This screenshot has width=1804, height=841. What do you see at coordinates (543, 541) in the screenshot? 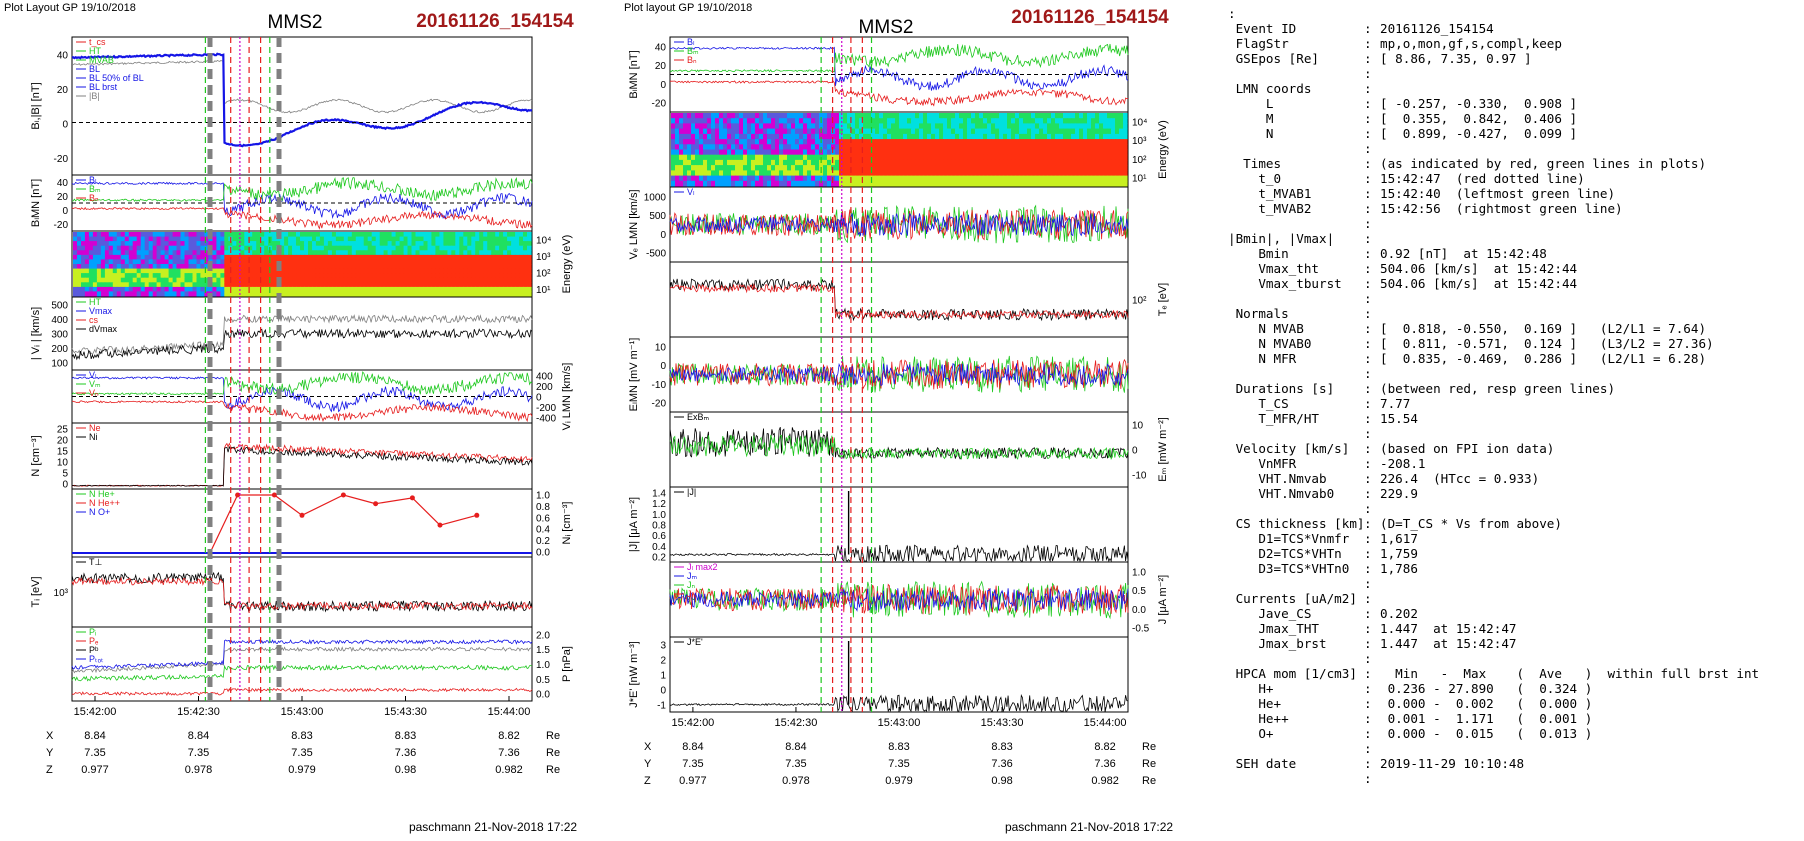
I see `right-tick-label: 0.2` at bounding box center [543, 541].